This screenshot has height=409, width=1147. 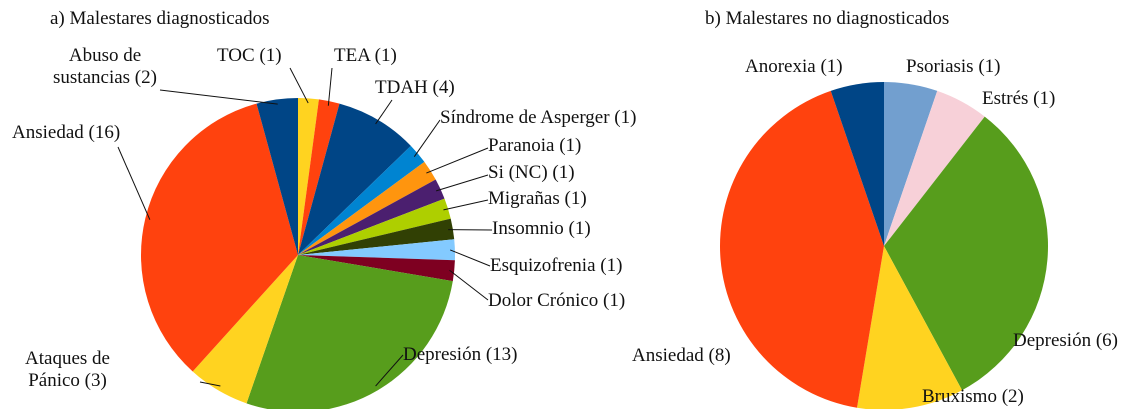 What do you see at coordinates (160, 18) in the screenshot?
I see `chart-title: a) Malestares diagnosticados` at bounding box center [160, 18].